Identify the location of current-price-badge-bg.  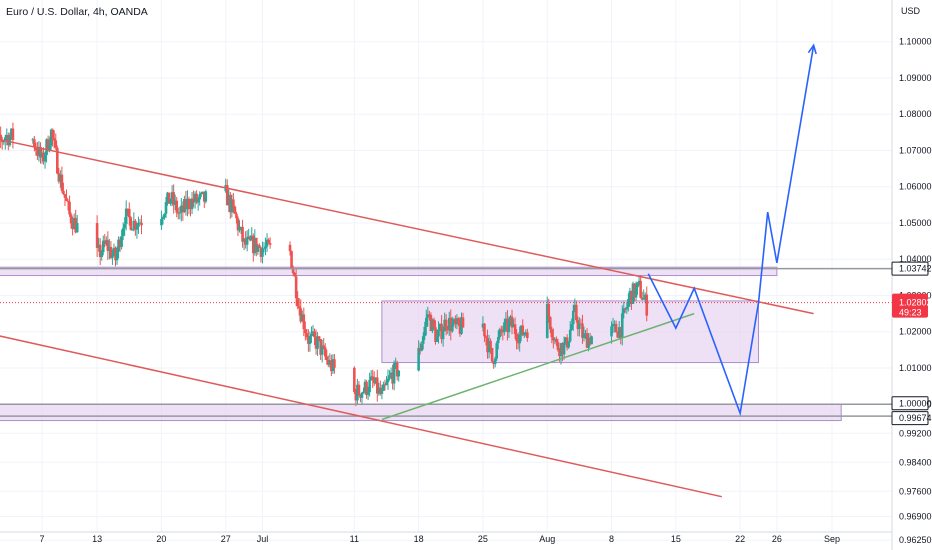
(910, 305).